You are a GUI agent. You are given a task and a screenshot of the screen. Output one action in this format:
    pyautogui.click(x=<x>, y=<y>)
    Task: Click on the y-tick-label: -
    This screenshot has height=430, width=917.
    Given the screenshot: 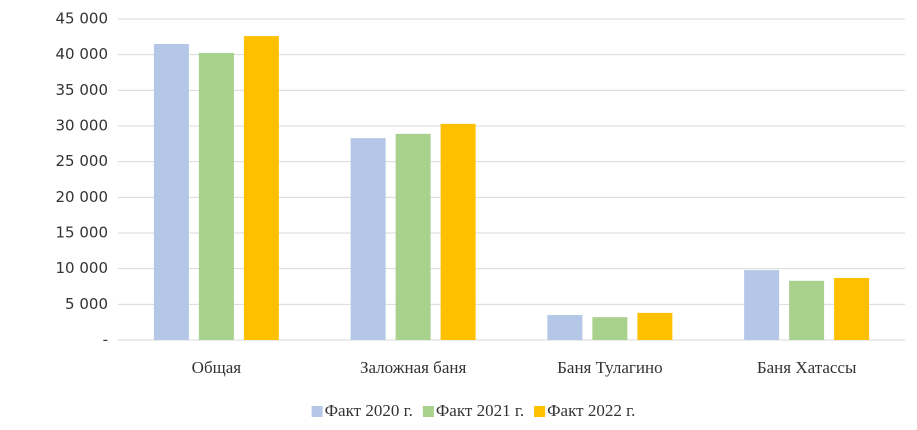 What is the action you would take?
    pyautogui.click(x=105, y=340)
    